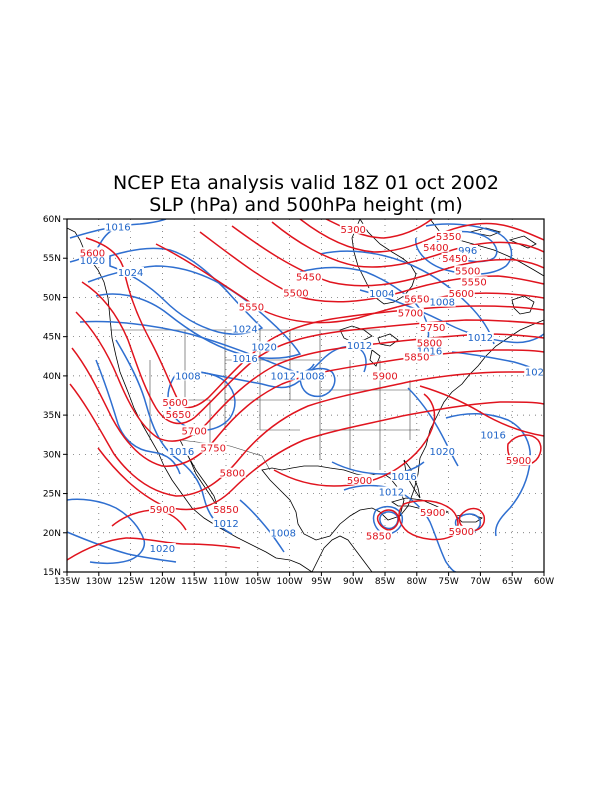  Describe the element at coordinates (306, 183) in the screenshot. I see `title-line-1: NCEP Eta analysis valid 18Z 01 oct 2002` at that location.